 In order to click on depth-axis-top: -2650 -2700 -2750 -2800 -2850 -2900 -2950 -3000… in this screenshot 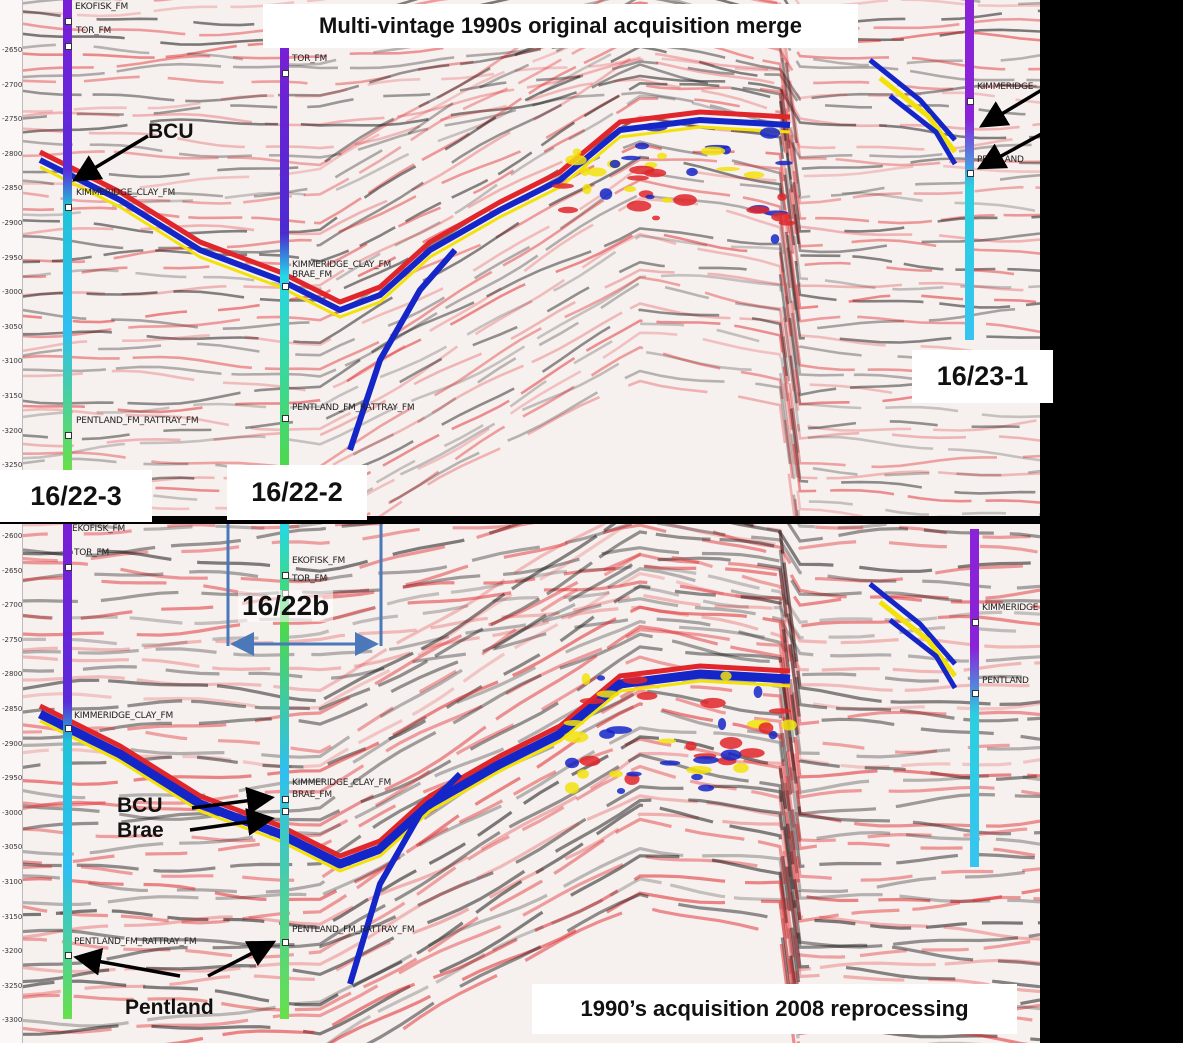, I will do `click(11, 258)`.